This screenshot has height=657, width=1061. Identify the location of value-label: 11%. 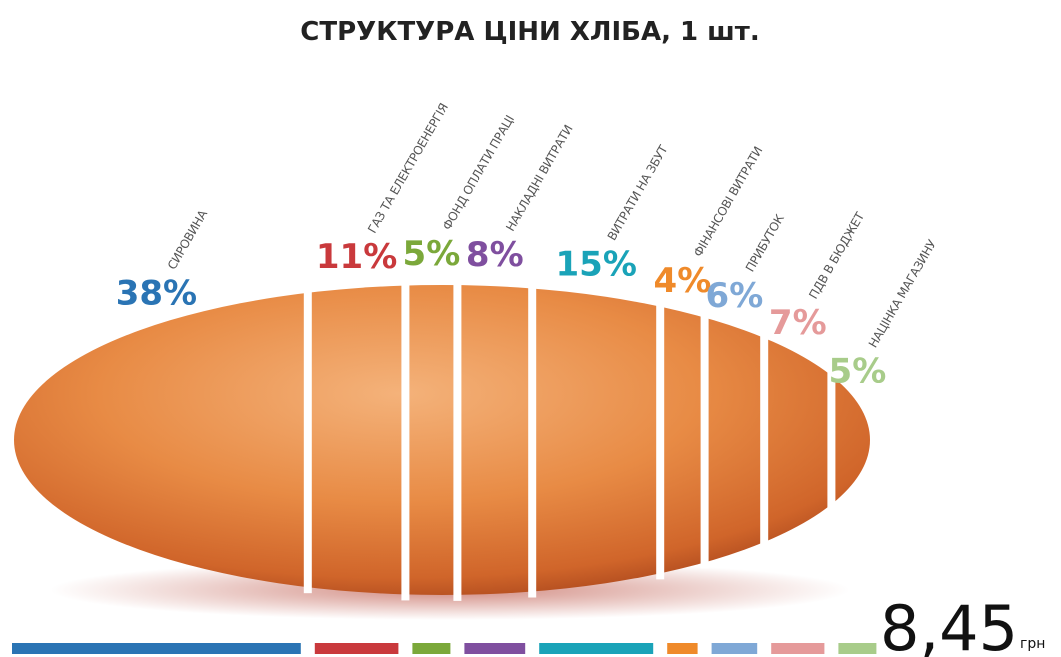
(356, 257).